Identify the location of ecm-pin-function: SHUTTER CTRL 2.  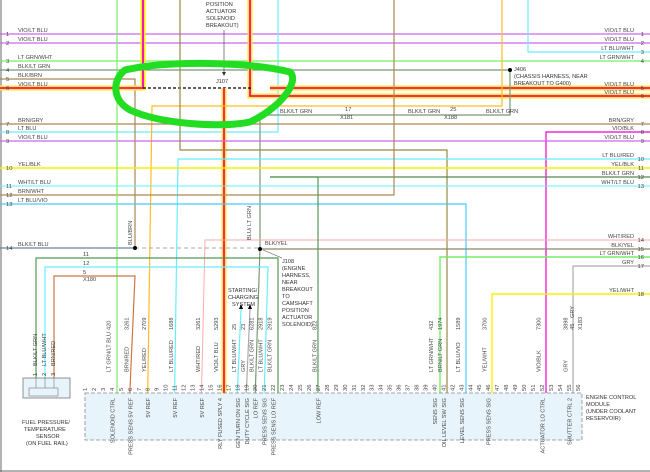
(570, 421).